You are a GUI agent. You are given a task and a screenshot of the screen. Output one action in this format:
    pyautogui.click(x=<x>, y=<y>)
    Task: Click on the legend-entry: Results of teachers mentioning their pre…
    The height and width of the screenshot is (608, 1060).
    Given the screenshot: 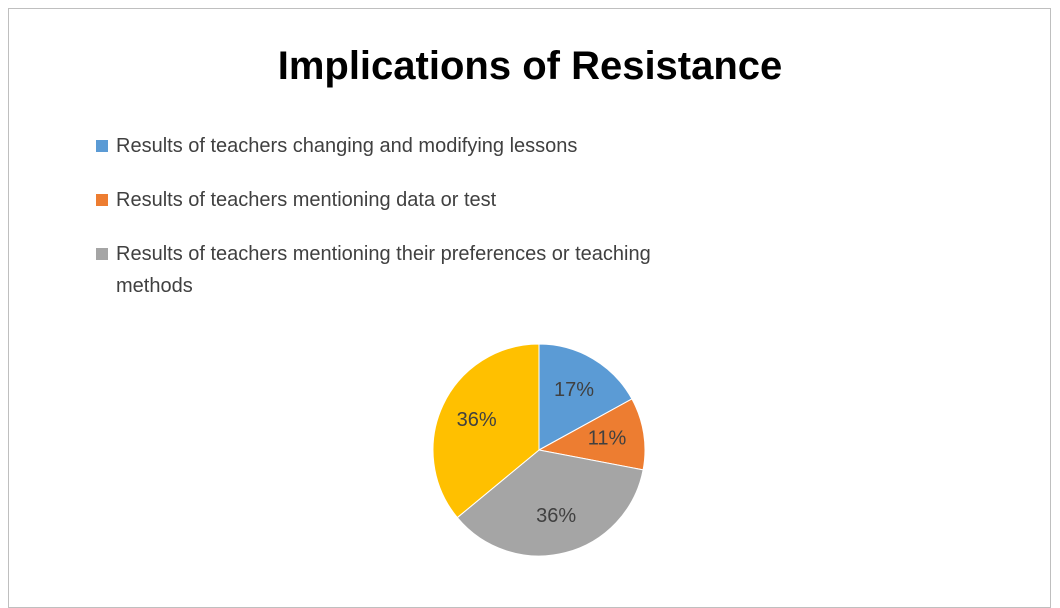 What is the action you would take?
    pyautogui.click(x=391, y=270)
    